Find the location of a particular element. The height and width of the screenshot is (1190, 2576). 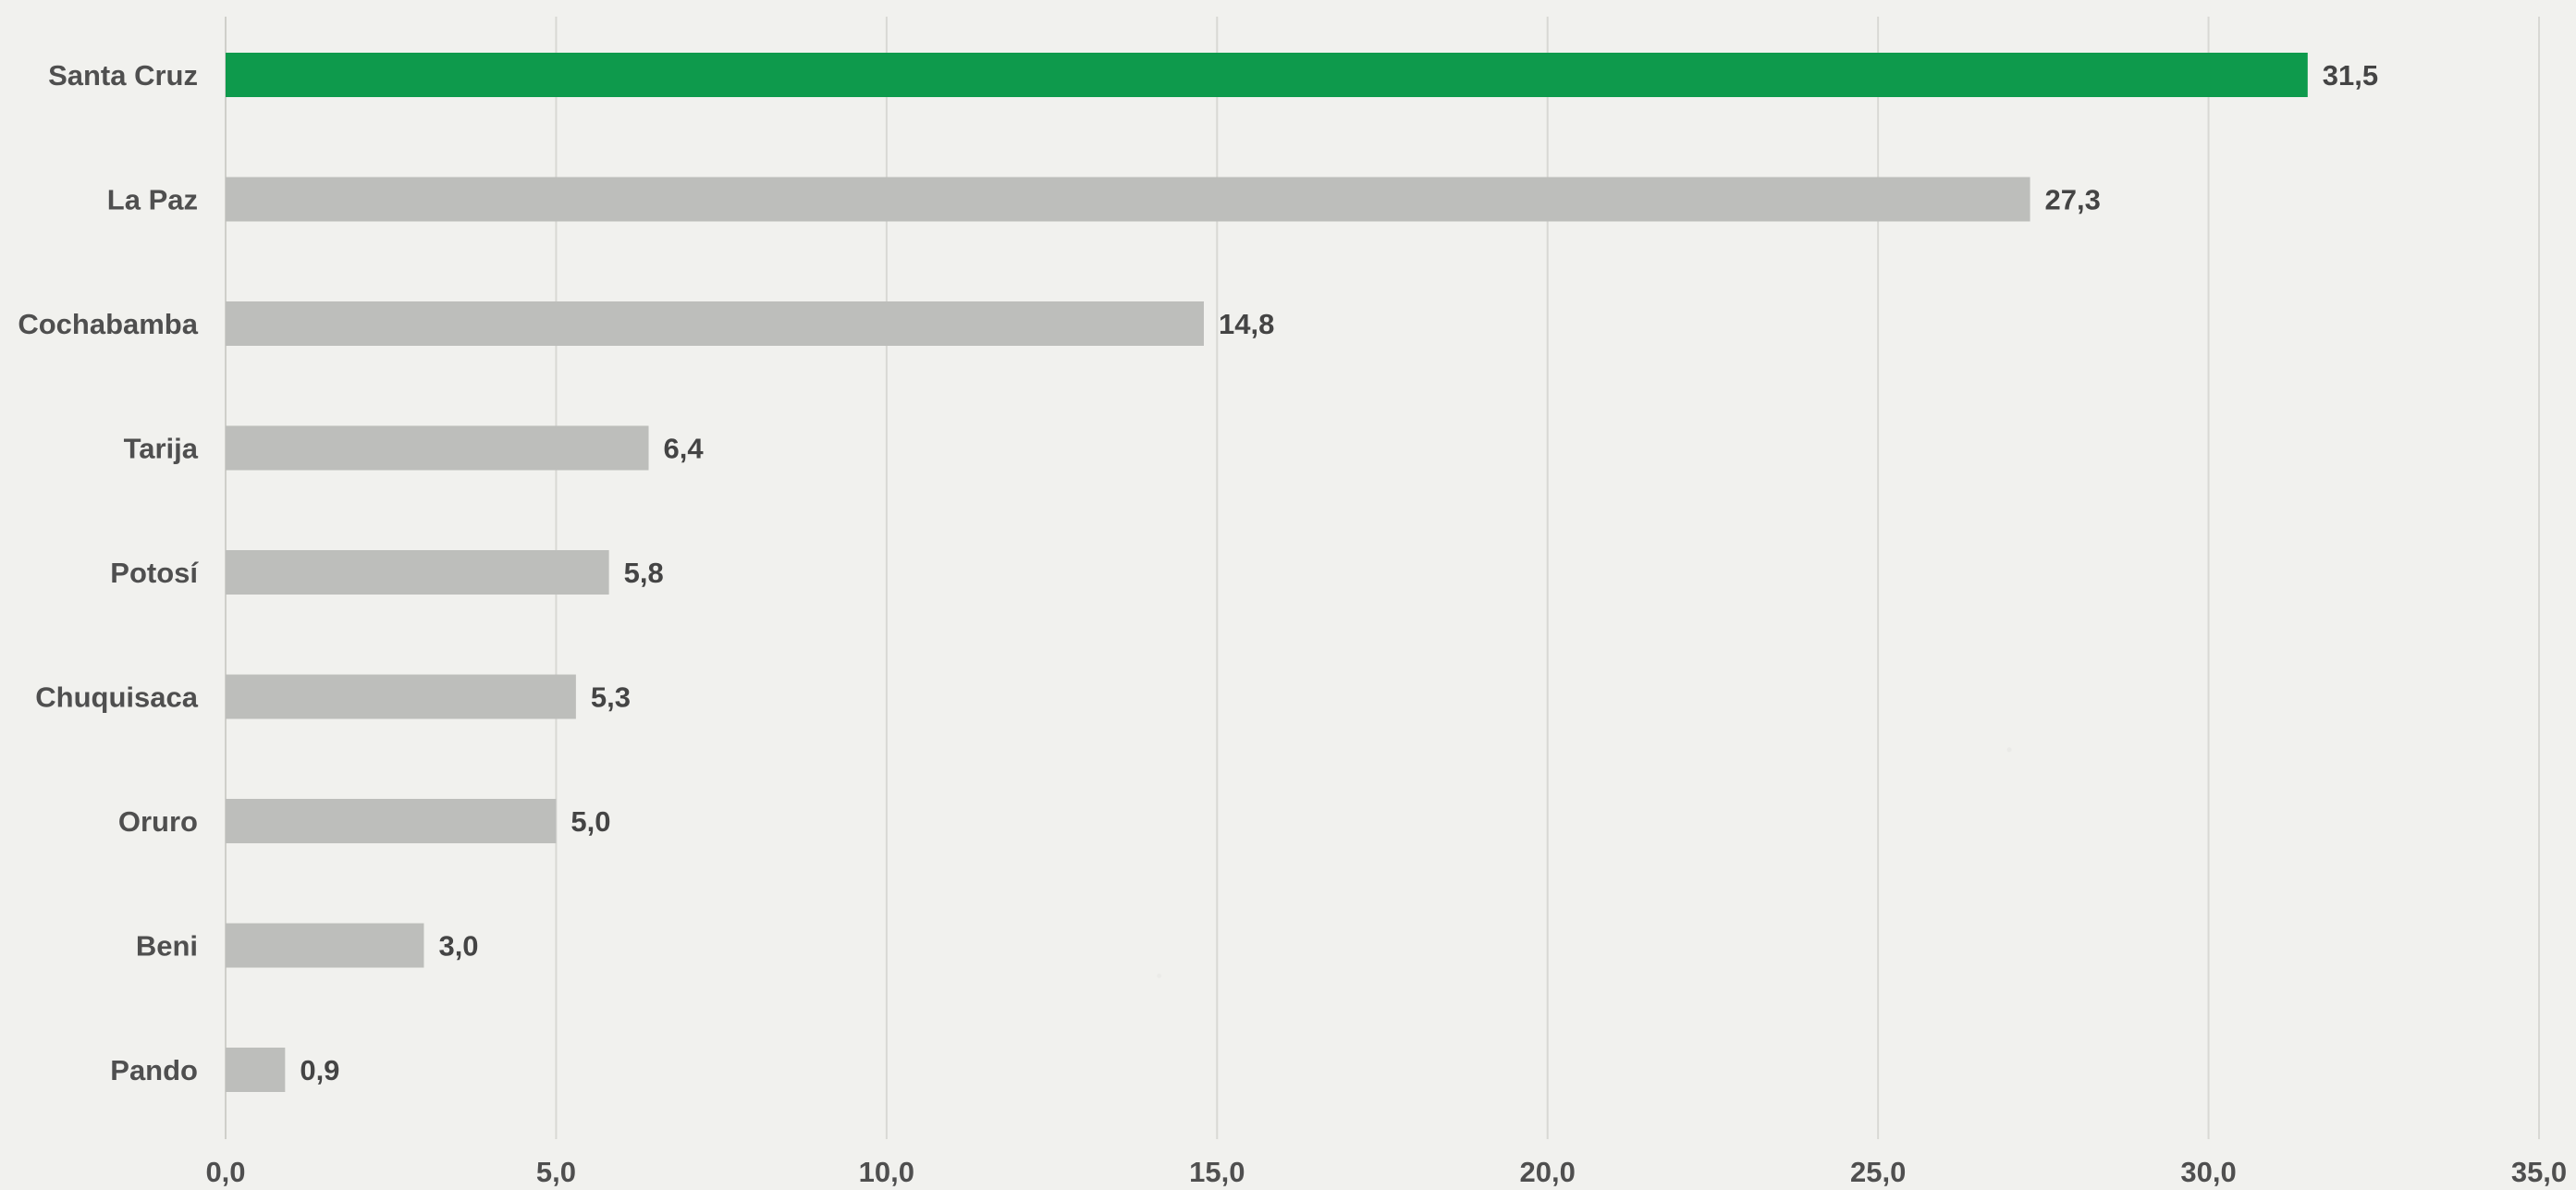

x-tick-label: 15,0 is located at coordinates (1217, 1172).